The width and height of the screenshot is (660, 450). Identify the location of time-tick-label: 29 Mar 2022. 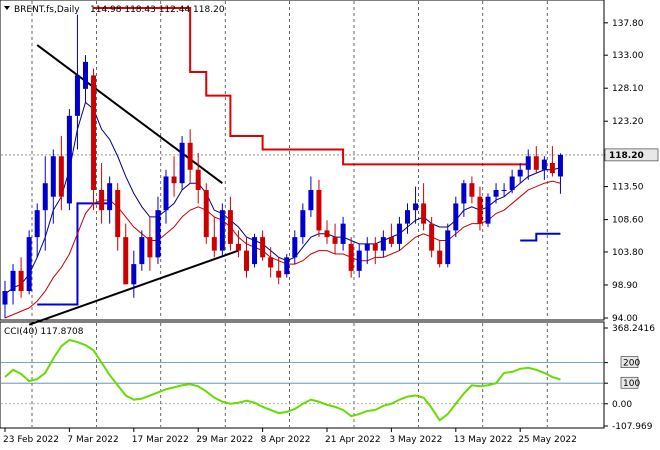
(224, 440).